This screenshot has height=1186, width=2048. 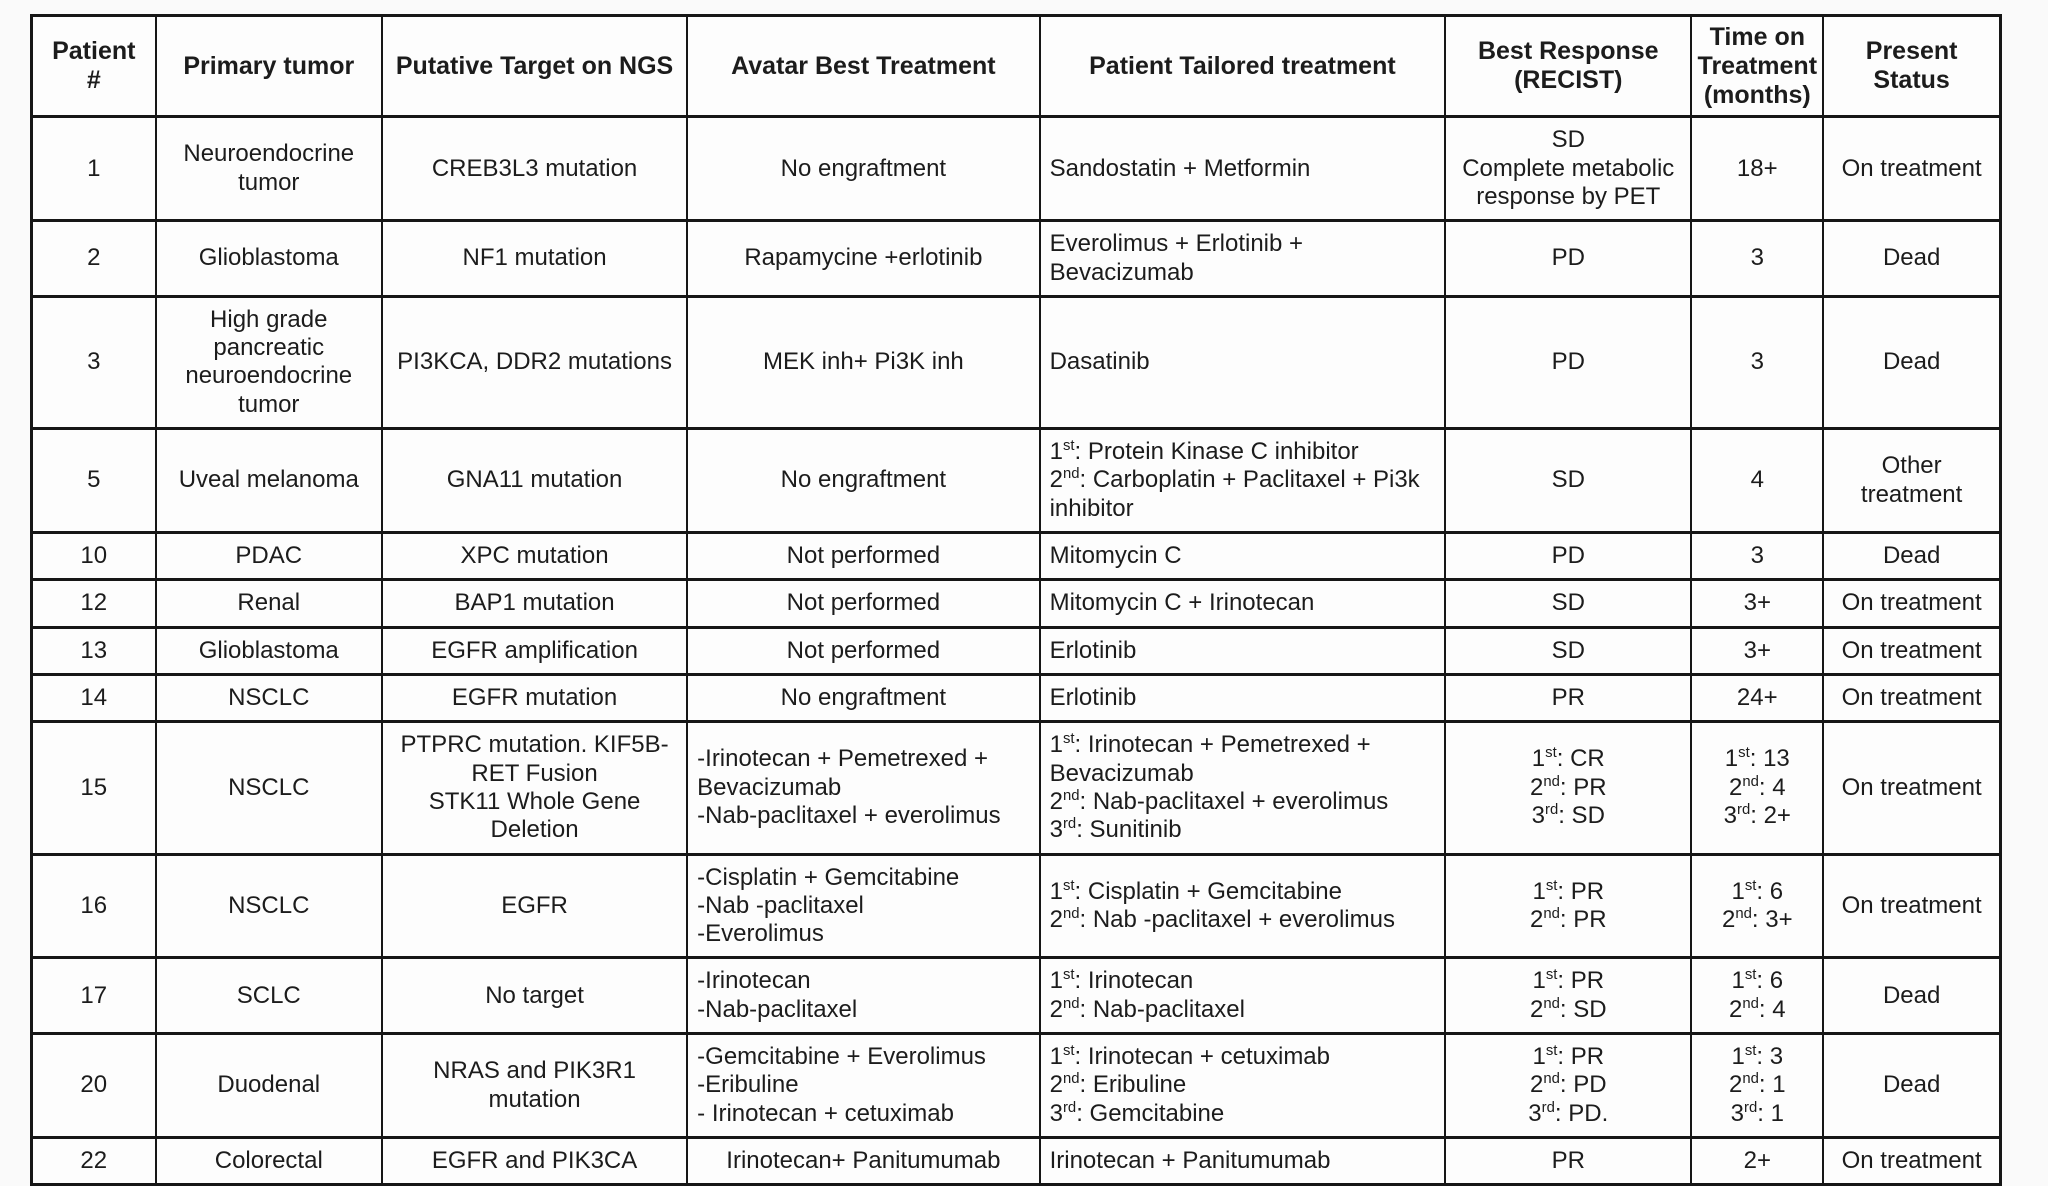 What do you see at coordinates (534, 651) in the screenshot?
I see `cell-target: EGFR amplification` at bounding box center [534, 651].